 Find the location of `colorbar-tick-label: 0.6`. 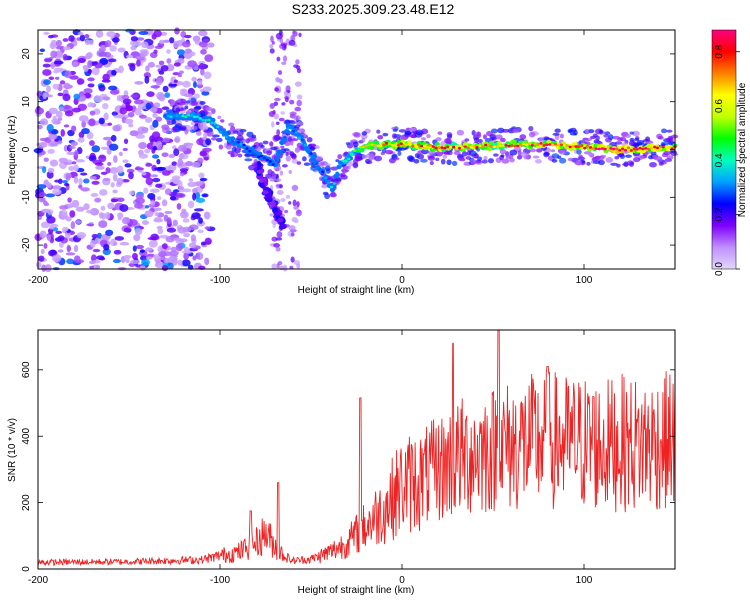

colorbar-tick-label: 0.6 is located at coordinates (719, 106).